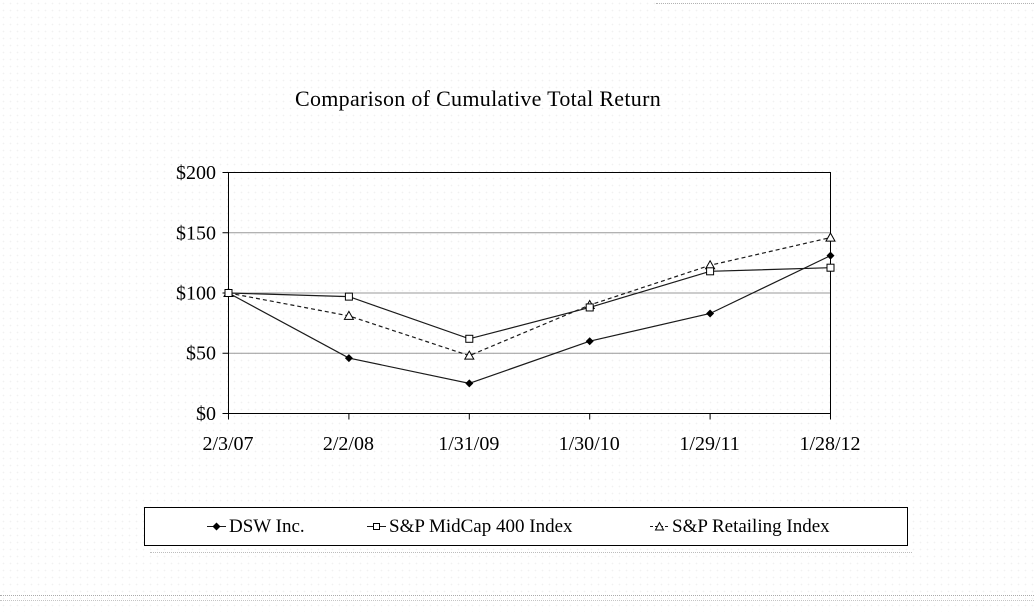 Image resolution: width=1034 pixels, height=612 pixels. I want to click on x-axis-label: 2/2/08, so click(348, 444).